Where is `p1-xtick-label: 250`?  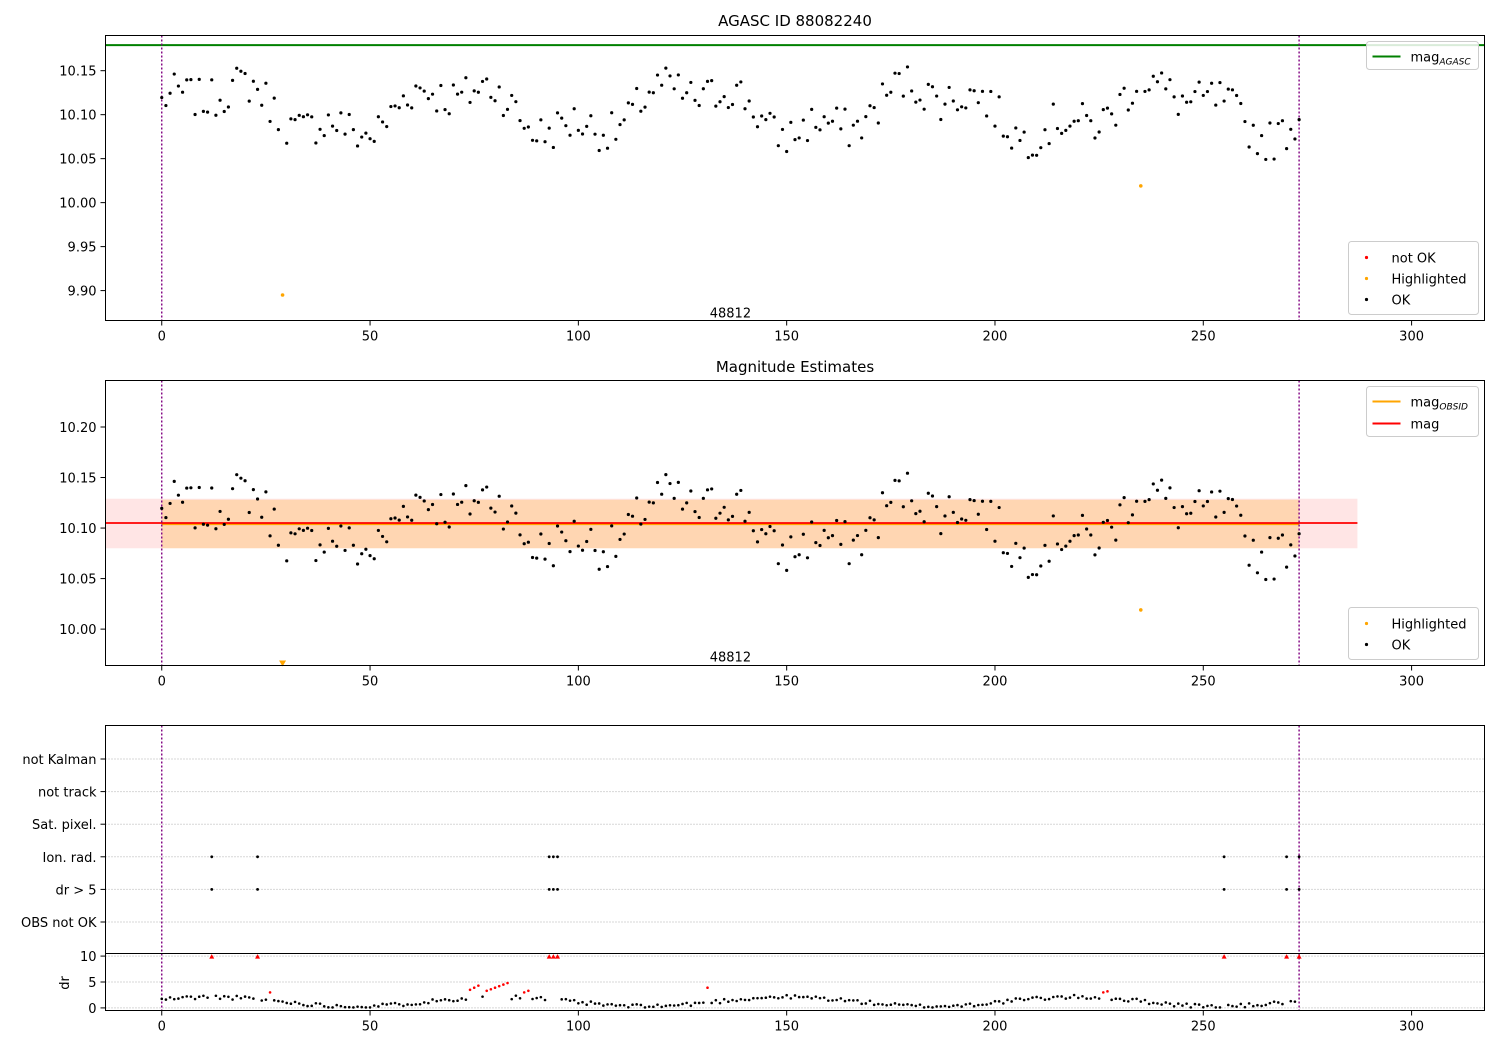 p1-xtick-label: 250 is located at coordinates (1203, 337).